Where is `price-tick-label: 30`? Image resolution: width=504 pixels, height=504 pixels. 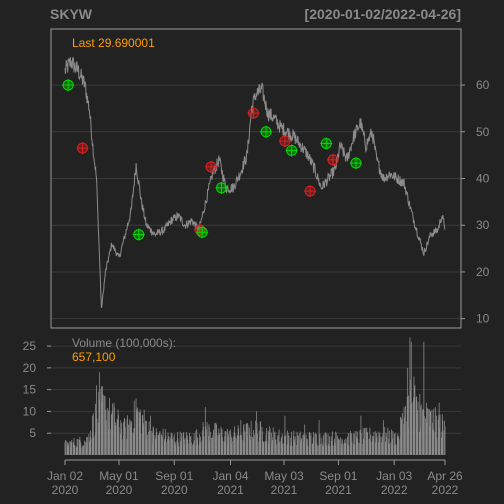
price-tick-label: 30 is located at coordinates (483, 225).